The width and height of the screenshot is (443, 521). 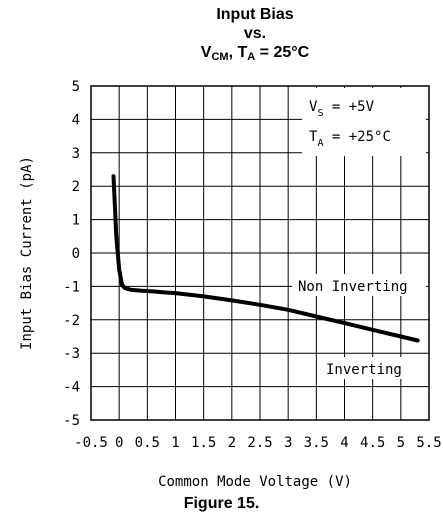 I want to click on y-tick-label: 4, so click(x=76, y=120).